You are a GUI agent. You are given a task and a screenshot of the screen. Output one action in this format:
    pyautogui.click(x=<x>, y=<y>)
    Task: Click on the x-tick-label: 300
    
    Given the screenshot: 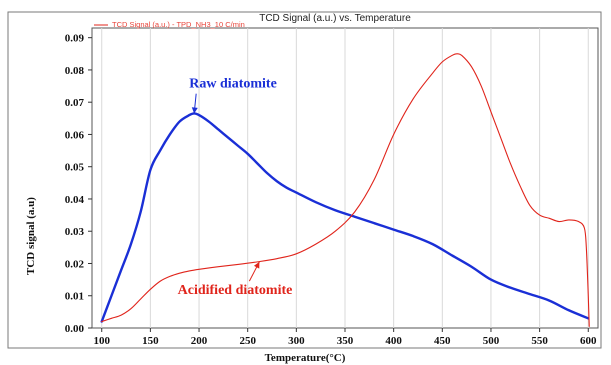 What is the action you would take?
    pyautogui.click(x=296, y=341)
    